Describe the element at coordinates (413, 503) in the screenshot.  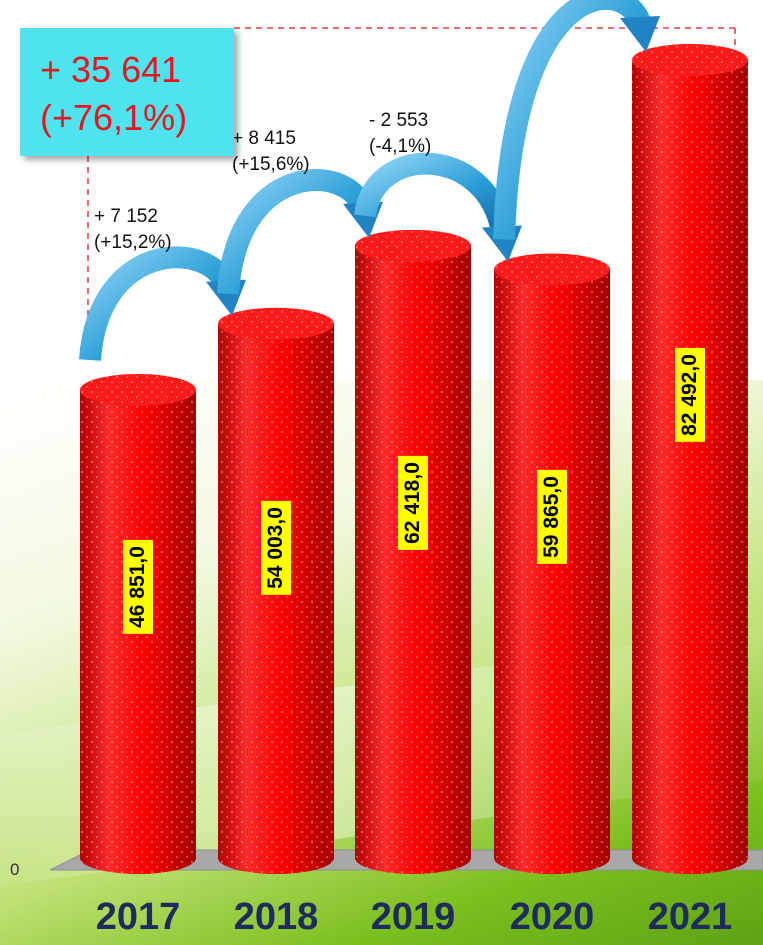
I see `bar-value-label: 62 418,0` at that location.